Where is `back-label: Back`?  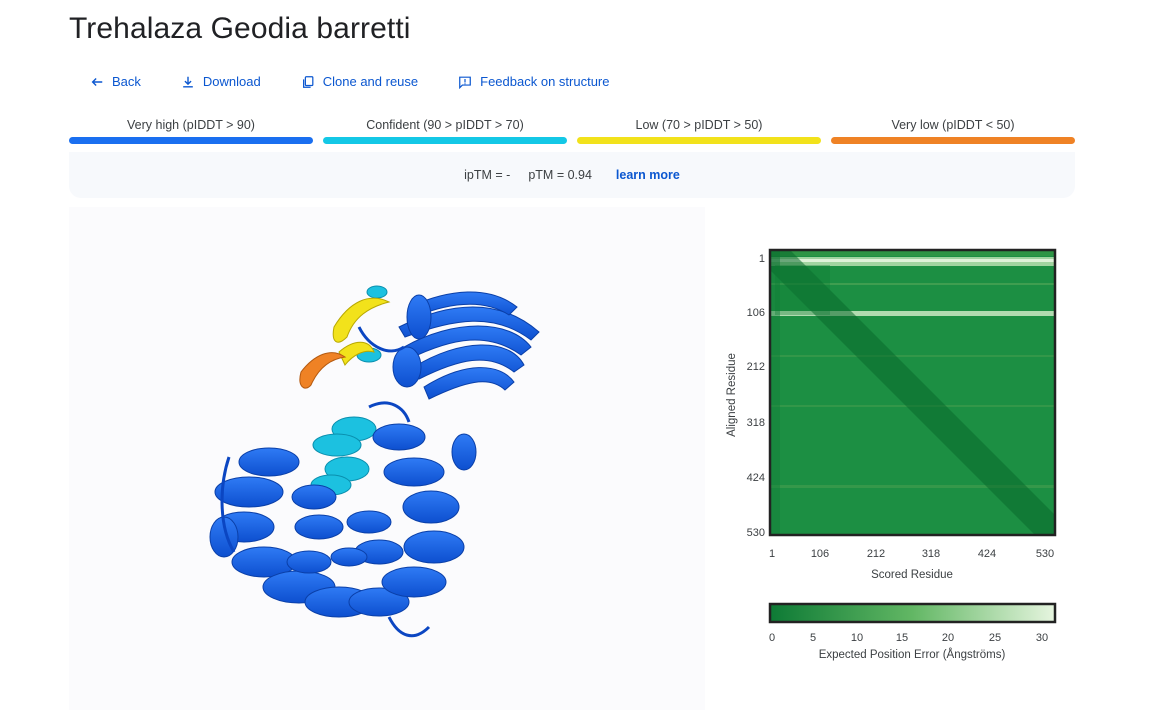
back-label: Back is located at coordinates (126, 81).